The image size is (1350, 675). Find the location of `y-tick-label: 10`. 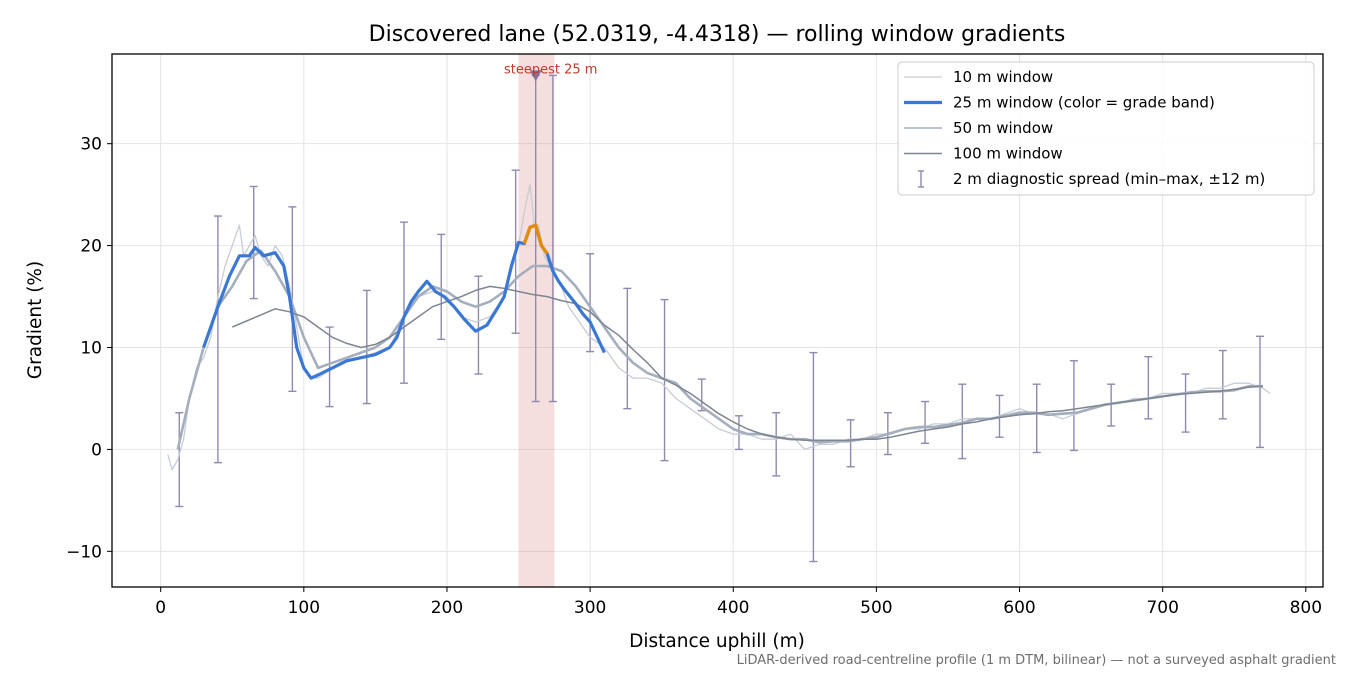

y-tick-label: 10 is located at coordinates (91, 349).